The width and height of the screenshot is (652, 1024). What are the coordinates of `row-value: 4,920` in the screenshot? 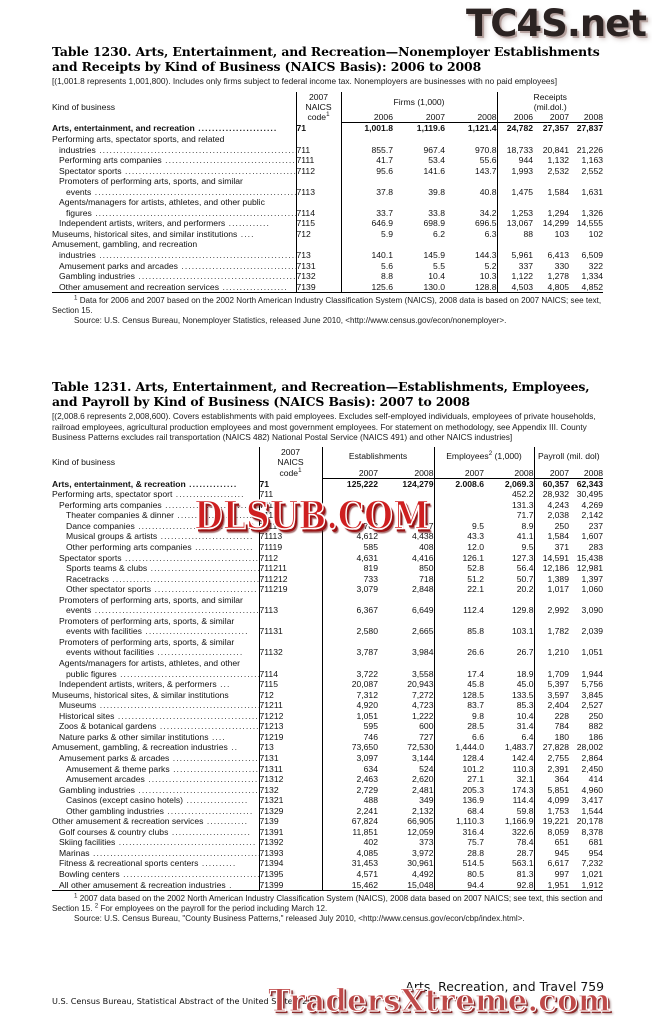 It's located at (349, 705).